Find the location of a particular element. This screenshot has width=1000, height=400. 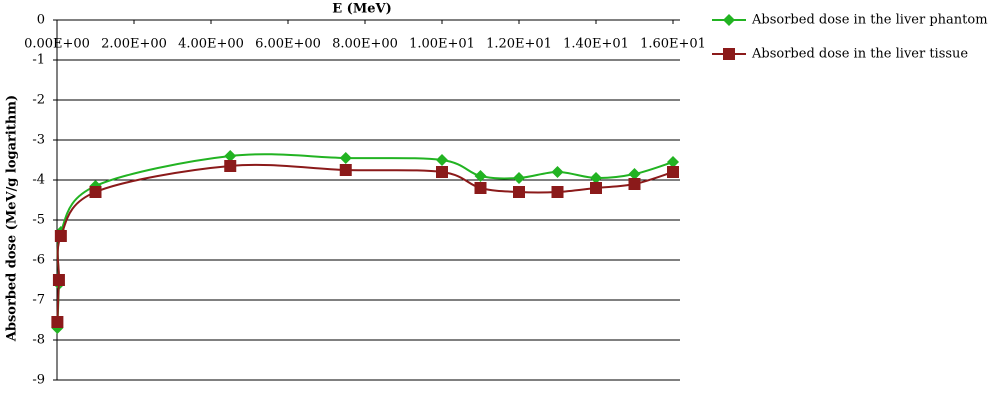

x-tick-label: 1.60E+01 is located at coordinates (673, 44).